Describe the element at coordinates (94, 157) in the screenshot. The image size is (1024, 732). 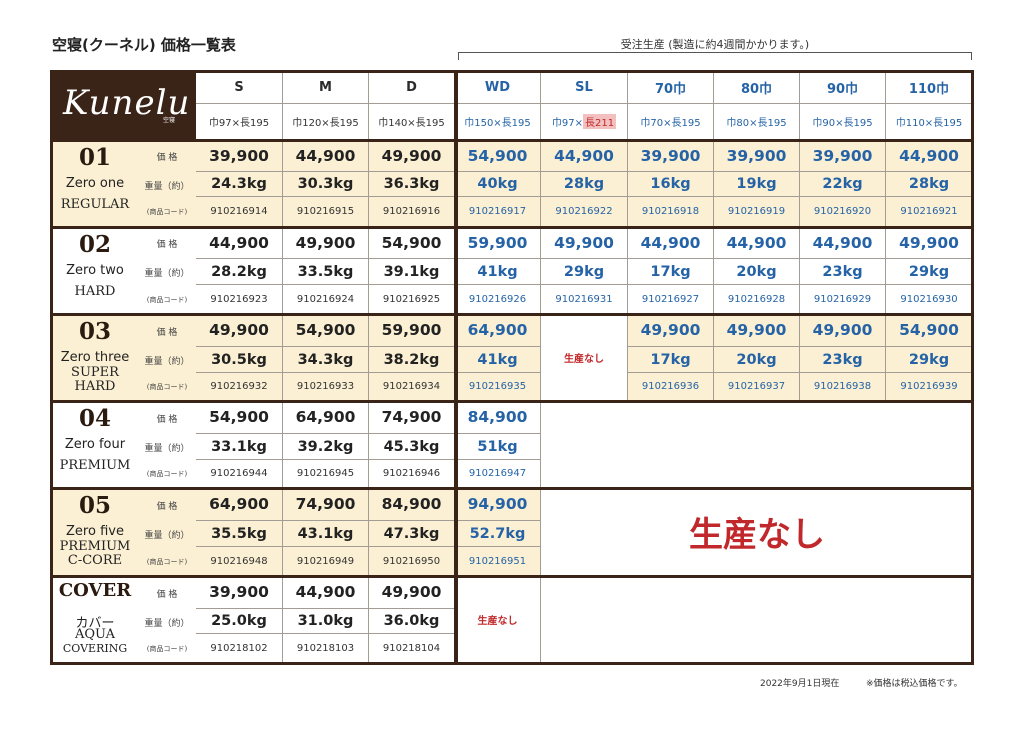
I see `model-number: 01` at that location.